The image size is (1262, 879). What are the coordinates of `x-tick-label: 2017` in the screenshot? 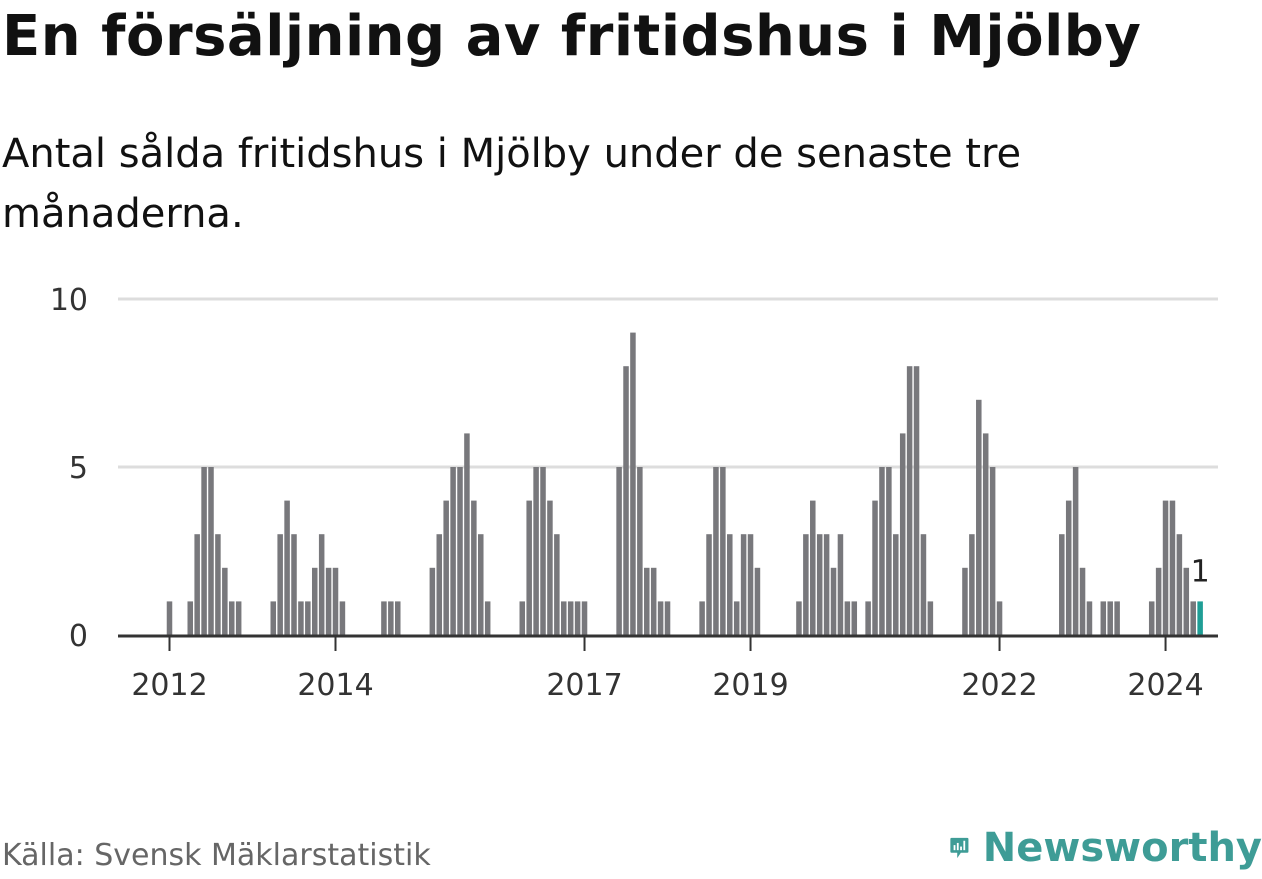 It's located at (584, 685).